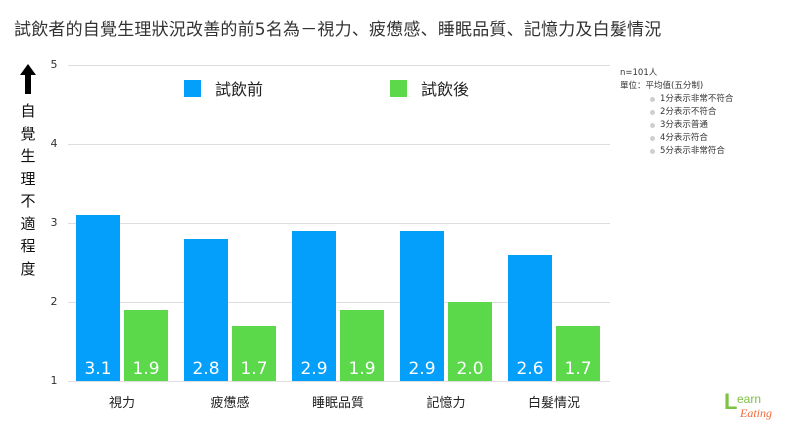 This screenshot has height=431, width=792. What do you see at coordinates (28, 111) in the screenshot?
I see `y-axis-label-char: 自` at bounding box center [28, 111].